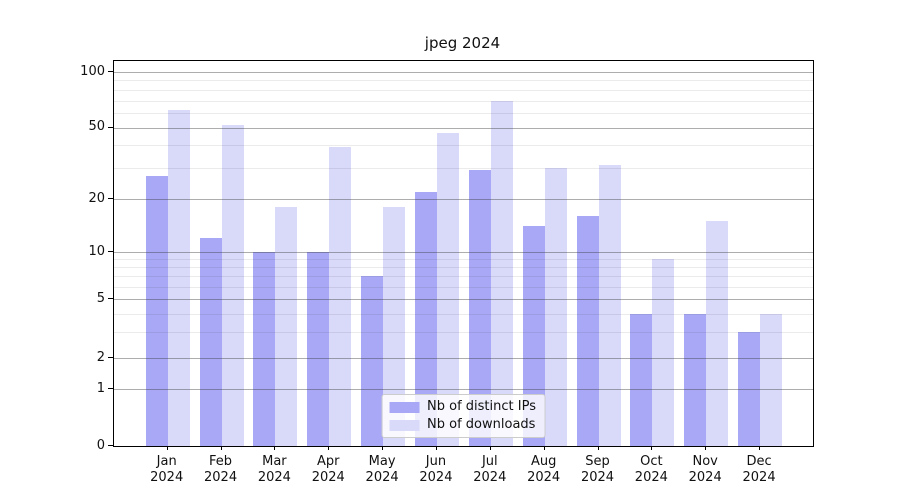  I want to click on bar-downloads-jan, so click(178, 278).